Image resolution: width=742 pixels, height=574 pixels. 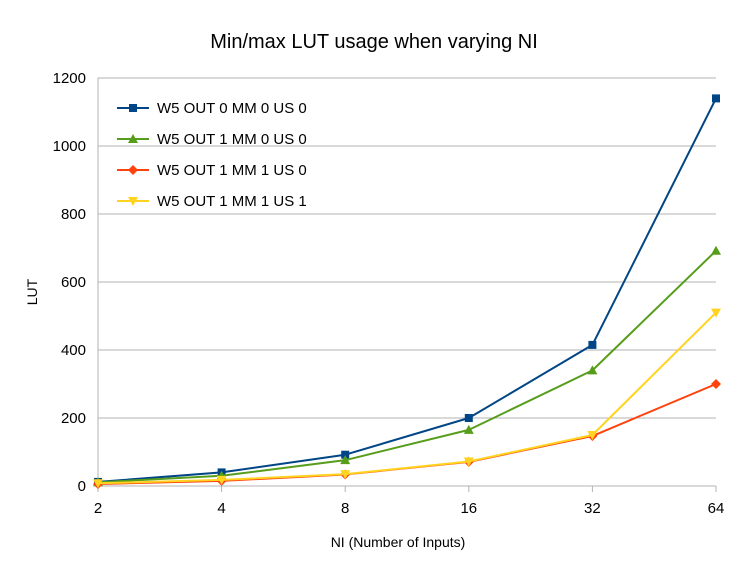 What do you see at coordinates (398, 542) in the screenshot?
I see `x-axis-label: NI (Number of Inputs)` at bounding box center [398, 542].